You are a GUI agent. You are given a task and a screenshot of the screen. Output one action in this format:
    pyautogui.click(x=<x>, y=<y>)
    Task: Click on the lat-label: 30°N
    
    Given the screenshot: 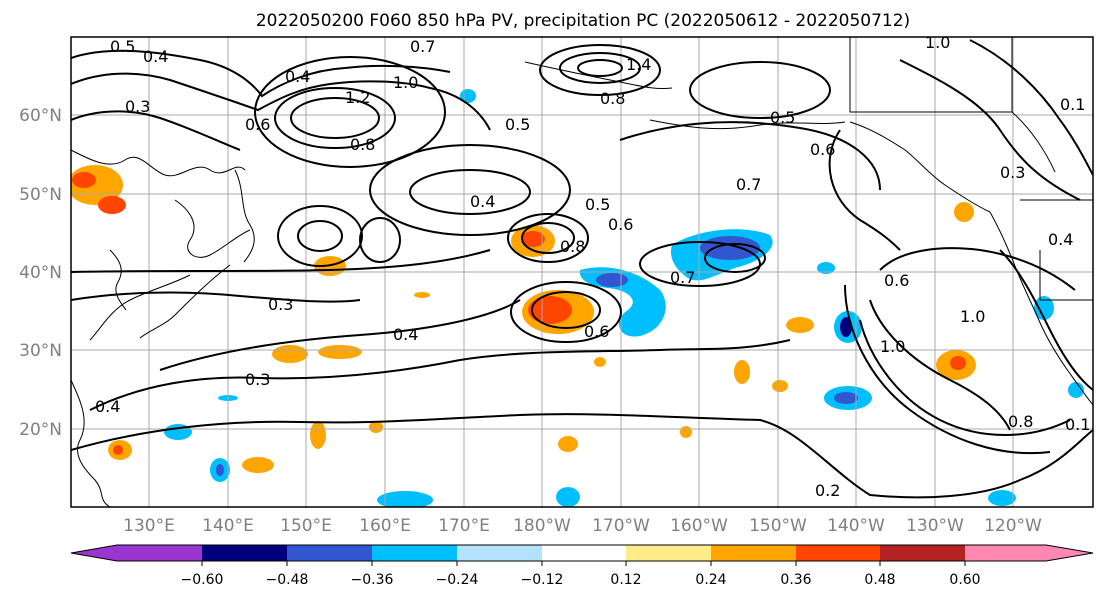 What is the action you would take?
    pyautogui.click(x=40, y=351)
    